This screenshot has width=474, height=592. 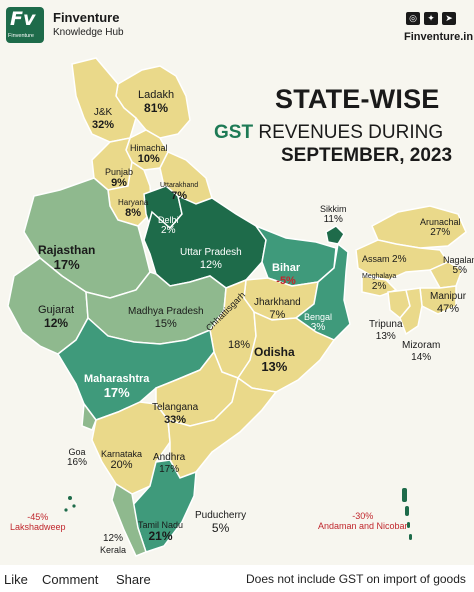 I want to click on label-haryana: Haryana 8%, so click(x=133, y=209).